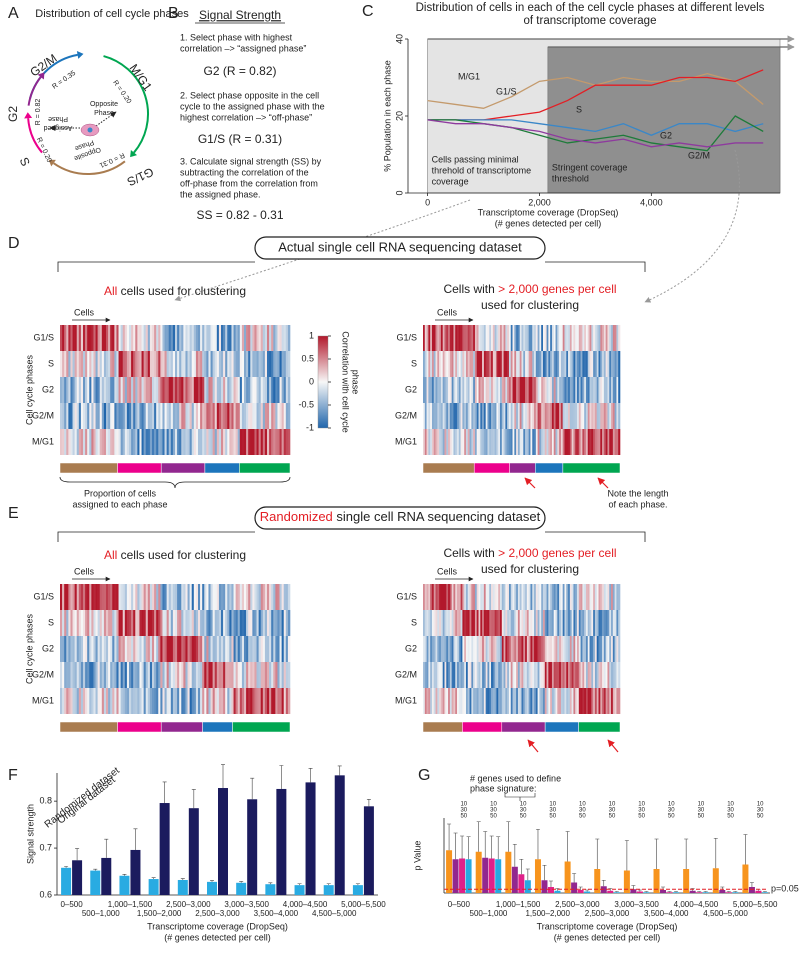  Describe the element at coordinates (175, 555) in the screenshot. I see `clustering-heading: All cells used for clustering` at that location.